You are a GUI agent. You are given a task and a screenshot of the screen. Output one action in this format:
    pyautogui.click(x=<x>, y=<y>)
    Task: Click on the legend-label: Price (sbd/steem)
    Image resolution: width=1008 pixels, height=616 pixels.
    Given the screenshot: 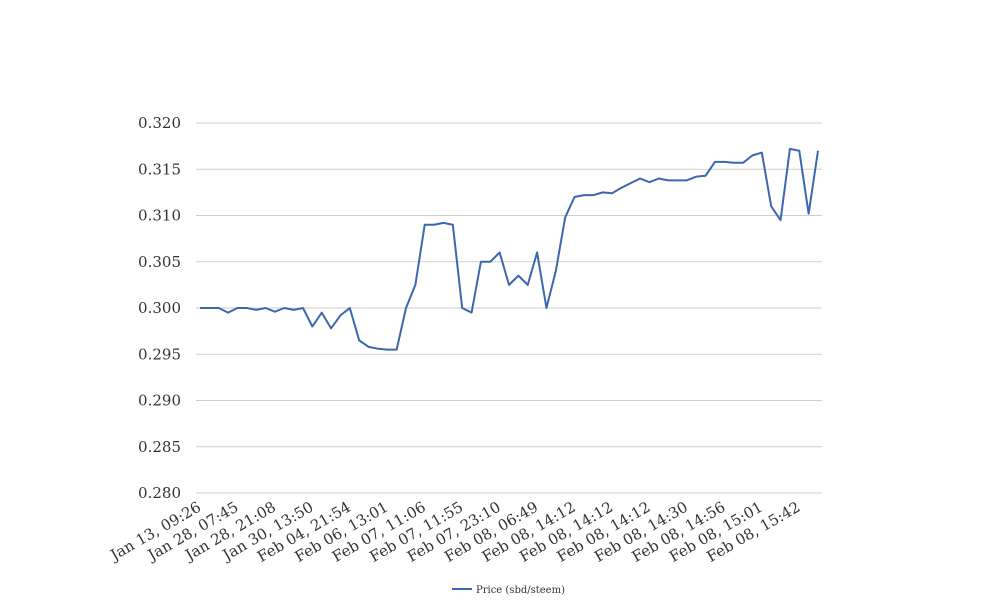 What is the action you would take?
    pyautogui.click(x=520, y=590)
    